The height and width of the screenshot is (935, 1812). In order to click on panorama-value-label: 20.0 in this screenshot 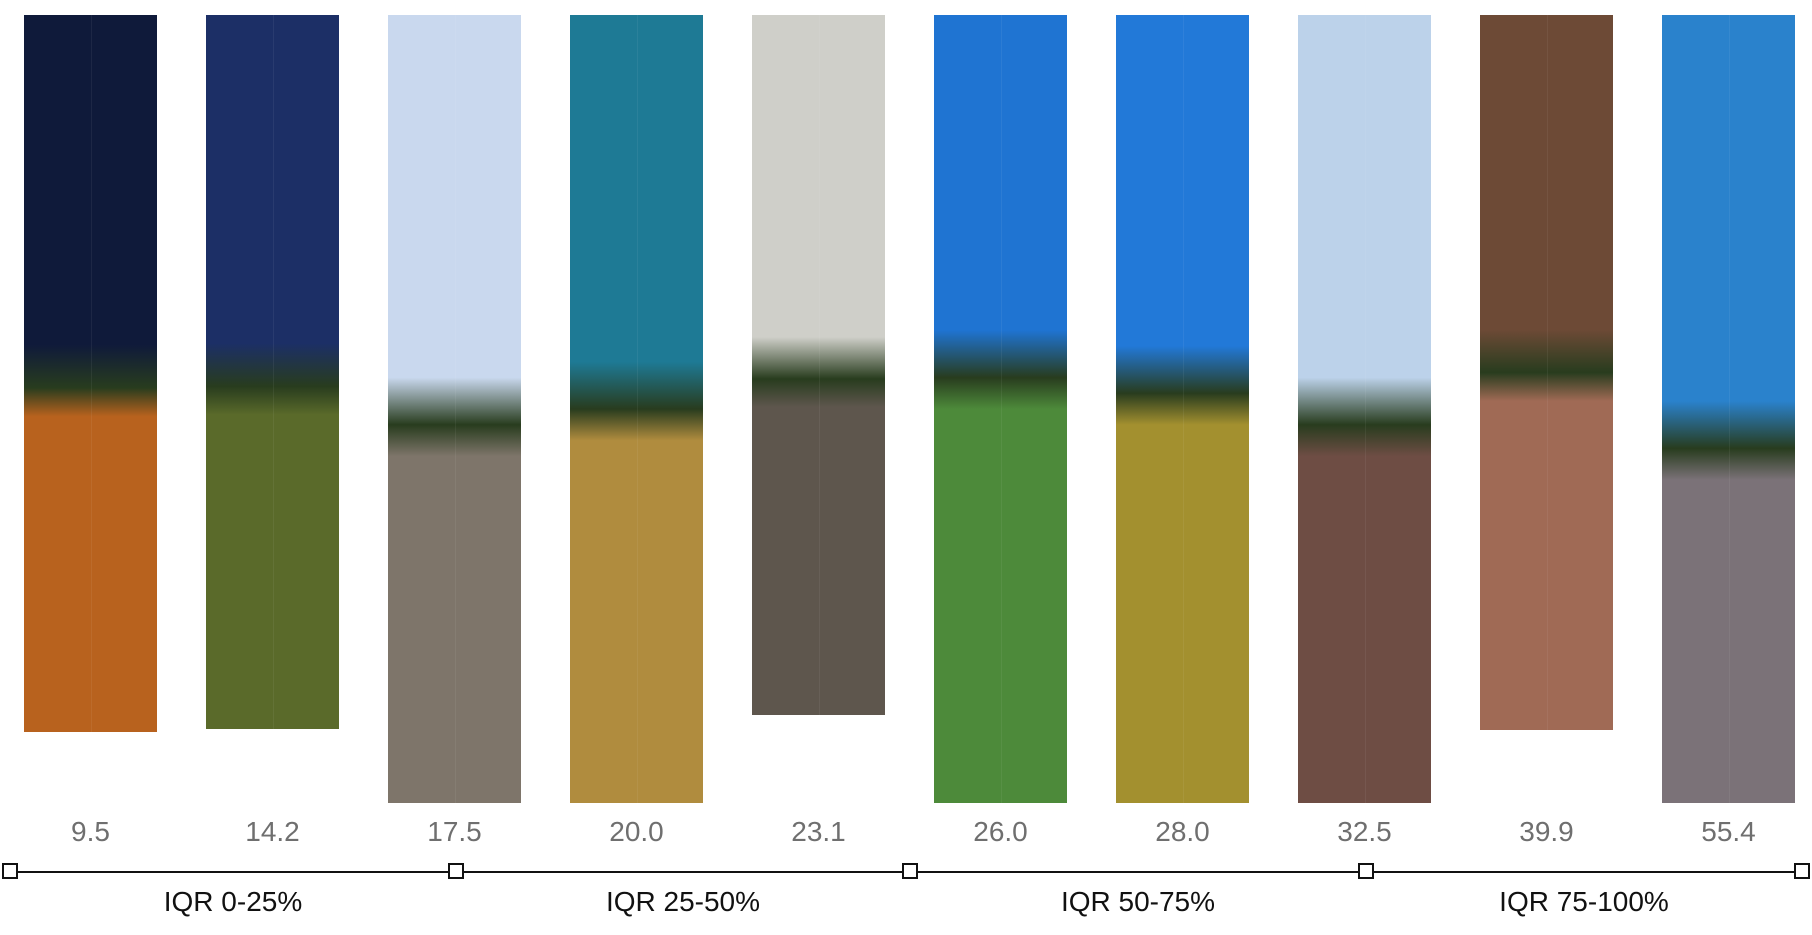, I will do `click(636, 831)`.